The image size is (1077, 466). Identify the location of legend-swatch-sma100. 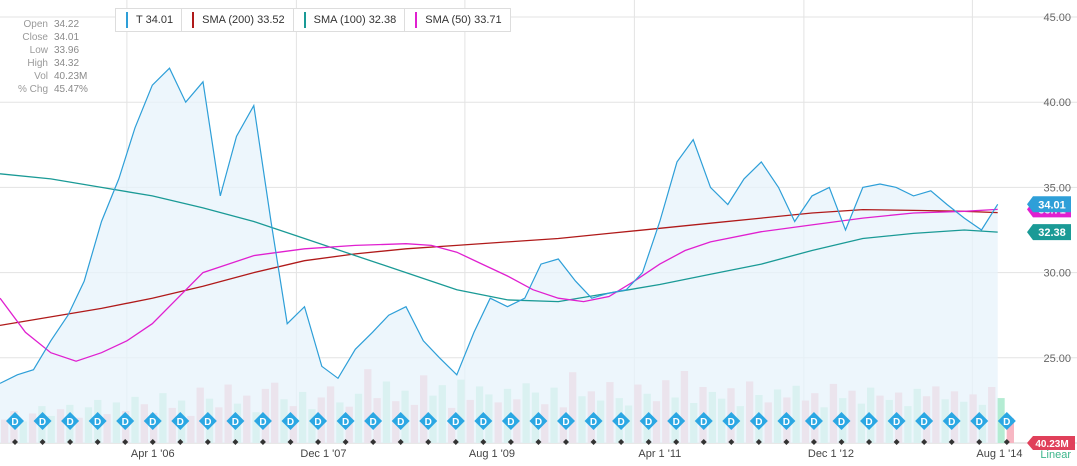
(304, 20).